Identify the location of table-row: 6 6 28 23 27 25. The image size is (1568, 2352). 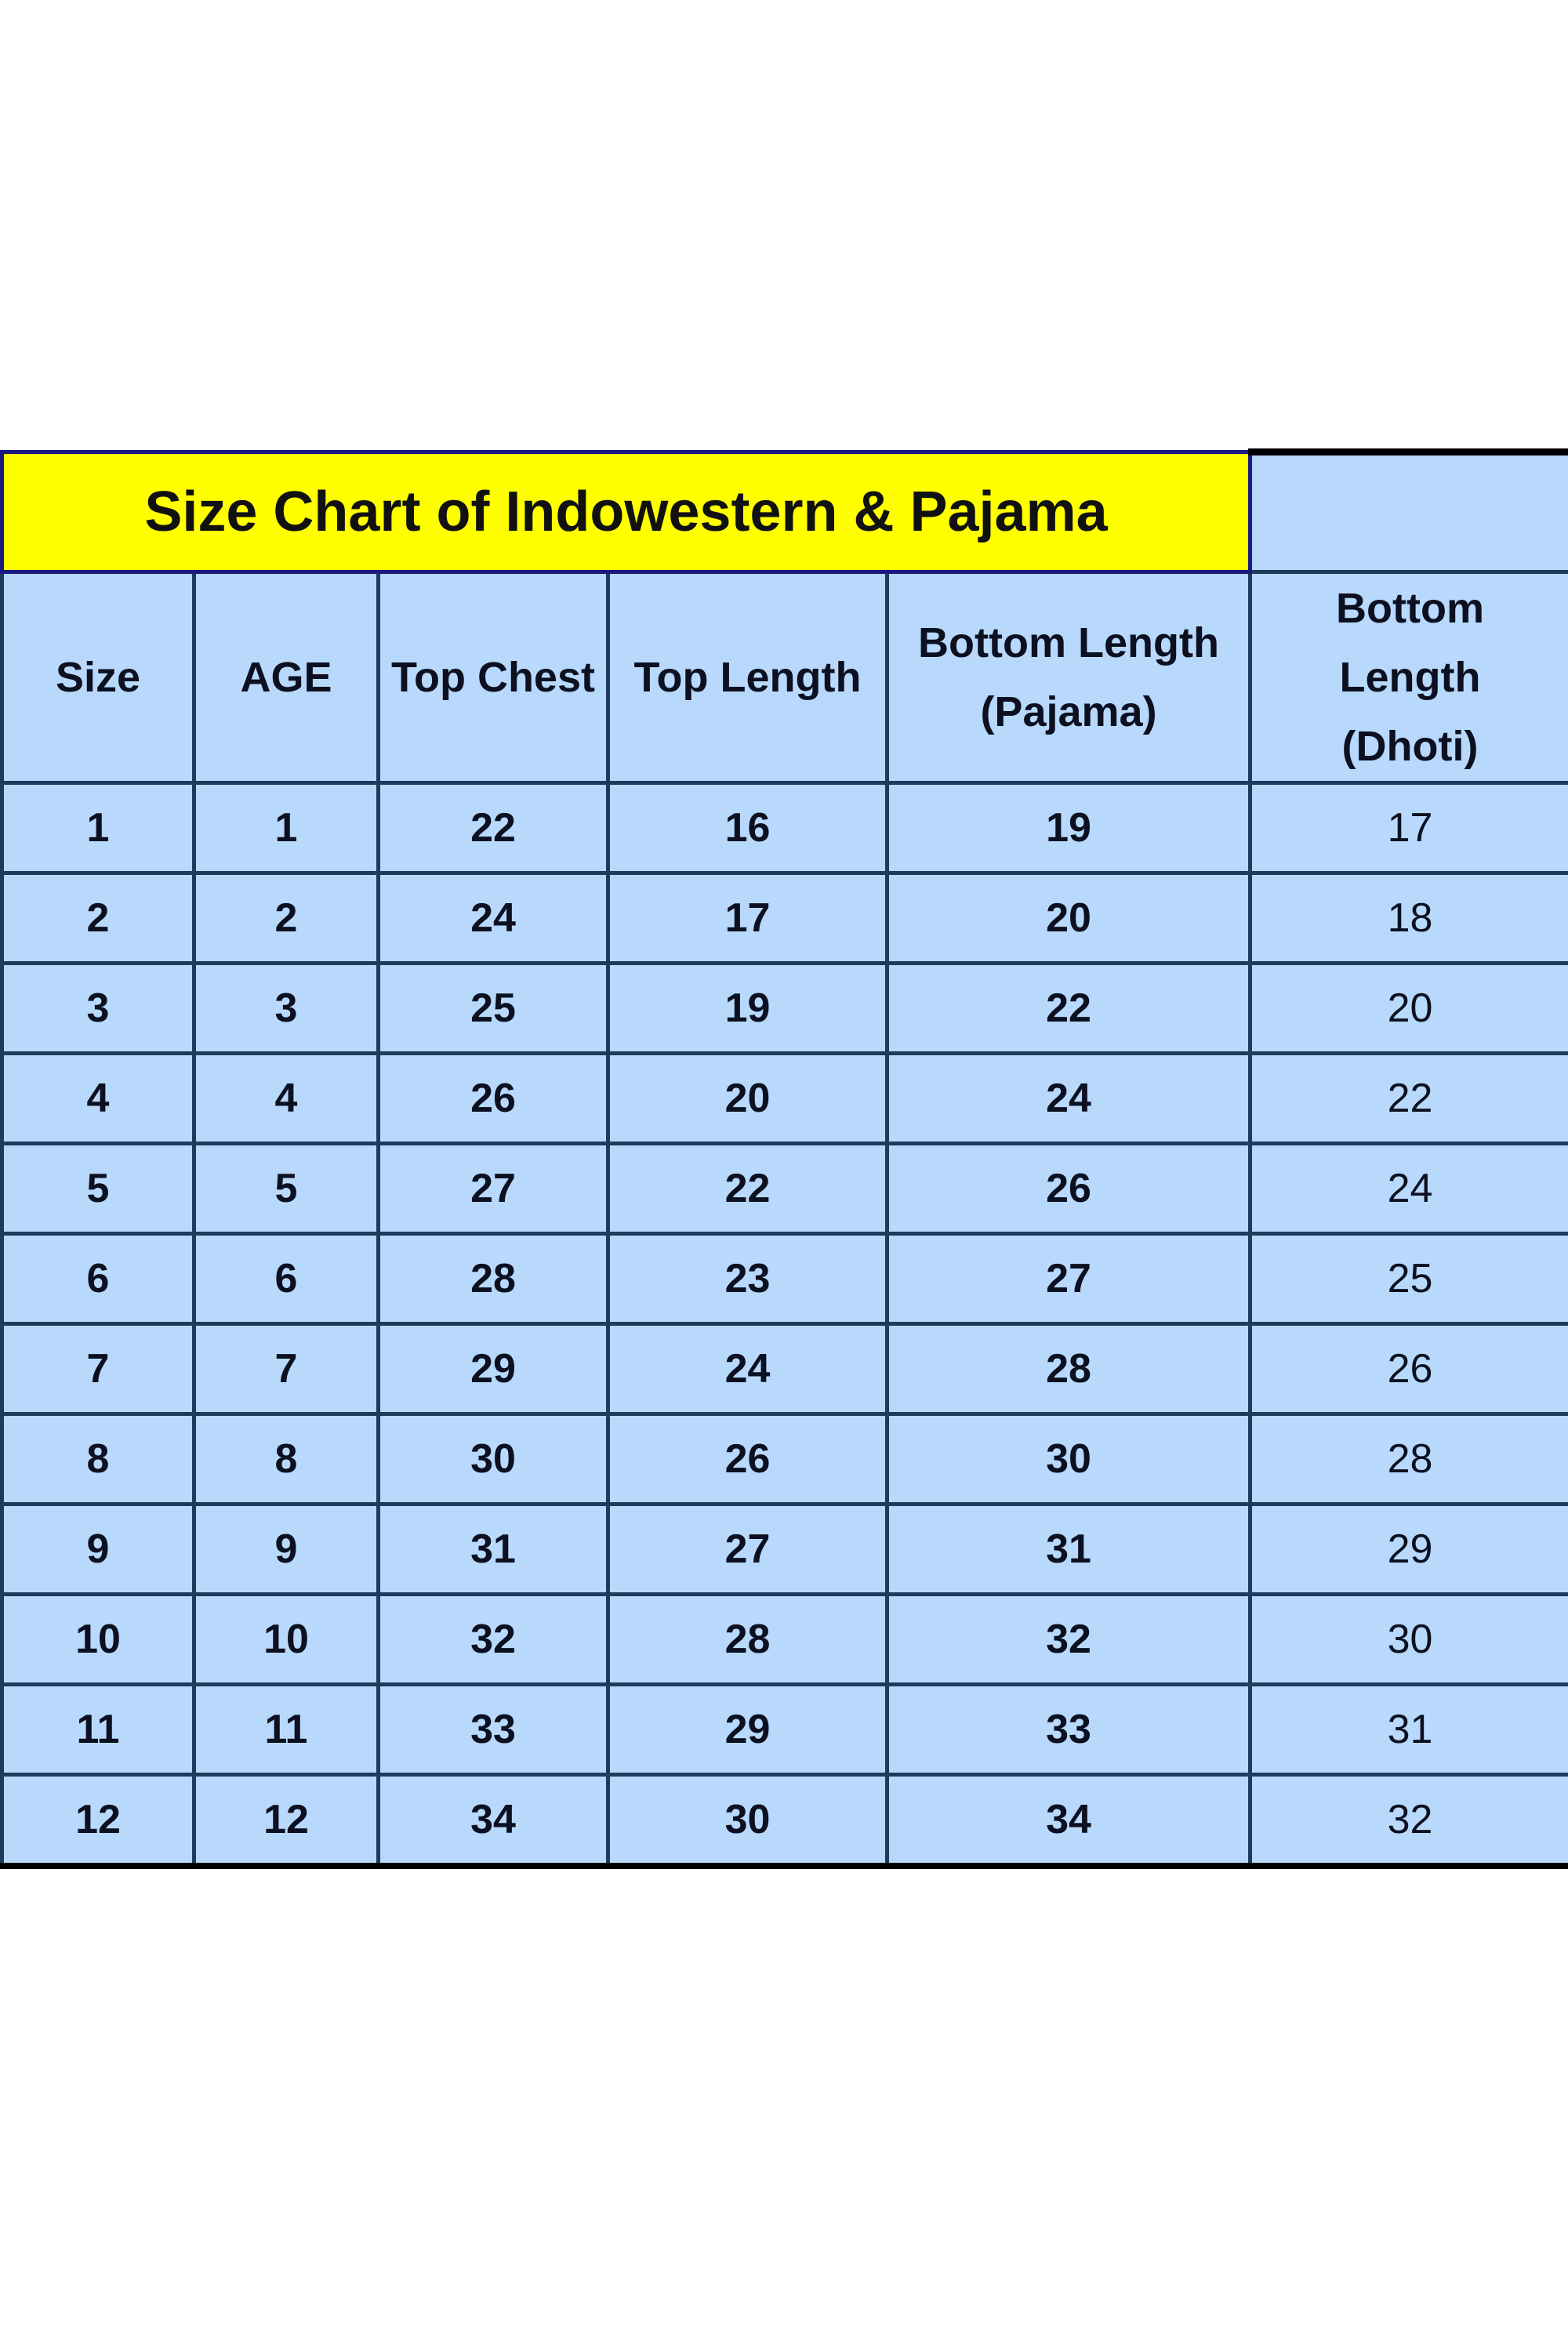
(784, 1279).